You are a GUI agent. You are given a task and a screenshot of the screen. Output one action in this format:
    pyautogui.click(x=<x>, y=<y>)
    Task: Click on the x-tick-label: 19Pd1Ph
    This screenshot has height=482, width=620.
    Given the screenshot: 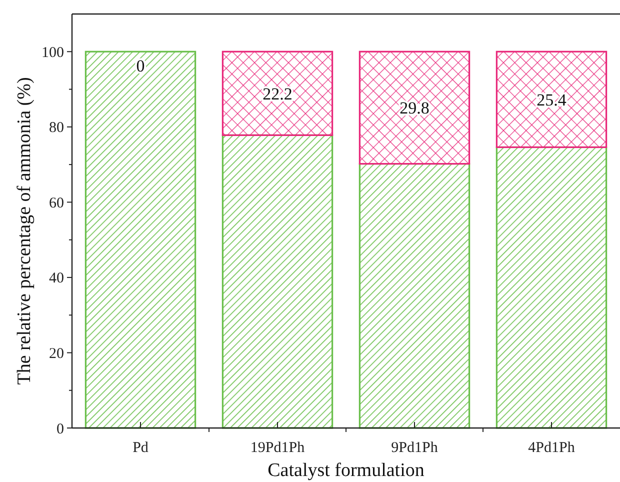 What is the action you would take?
    pyautogui.click(x=278, y=448)
    